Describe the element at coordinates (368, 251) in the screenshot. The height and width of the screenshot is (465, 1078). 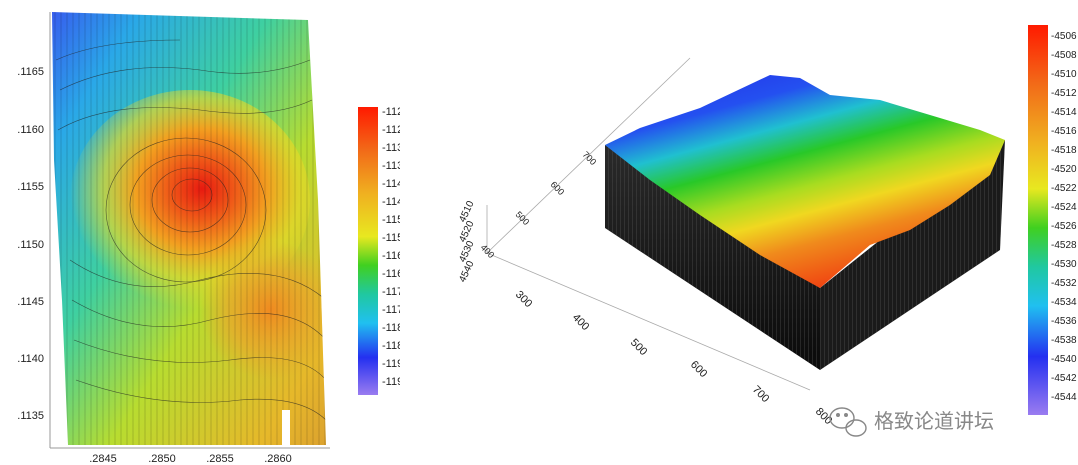
I see `left-colorbar` at that location.